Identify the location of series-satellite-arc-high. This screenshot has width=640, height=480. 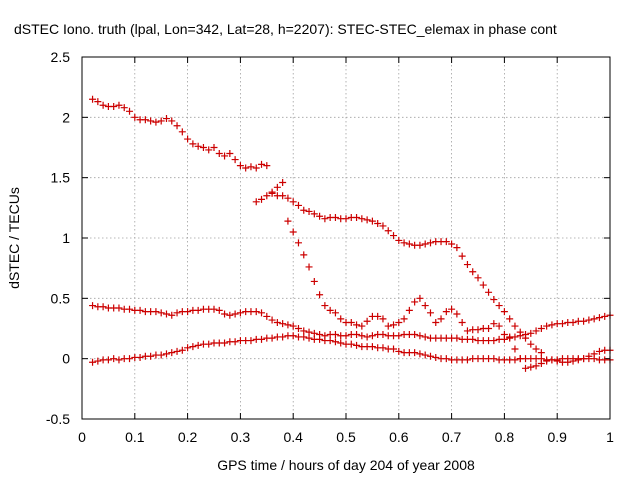
(180, 133).